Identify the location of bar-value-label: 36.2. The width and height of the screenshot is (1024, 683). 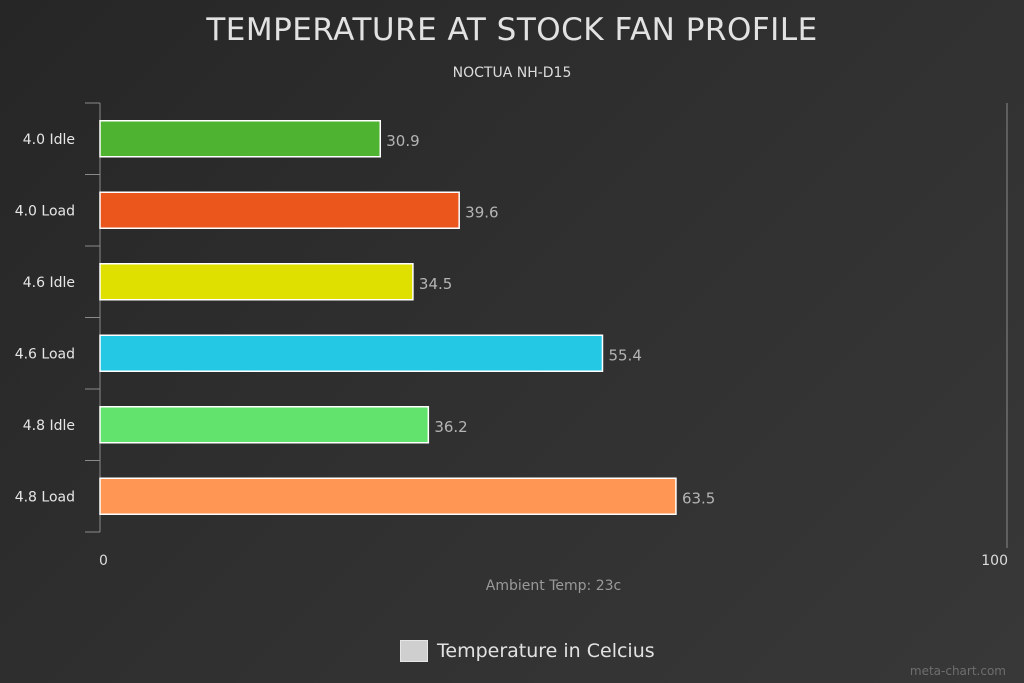
(450, 427).